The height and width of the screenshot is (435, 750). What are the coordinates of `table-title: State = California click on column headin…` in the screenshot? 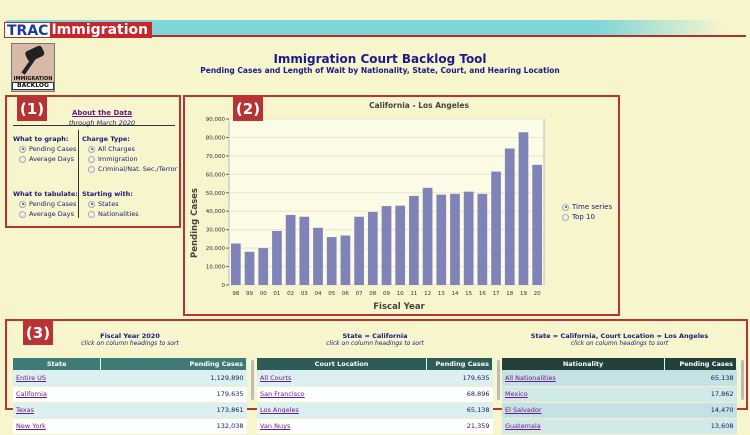 It's located at (375, 339).